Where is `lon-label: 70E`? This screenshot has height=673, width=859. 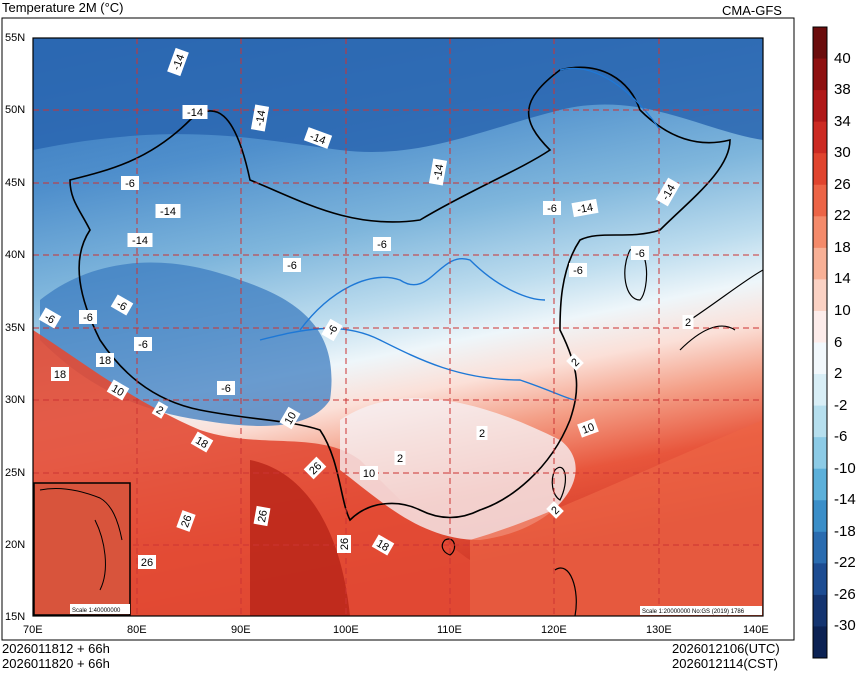 lon-label: 70E is located at coordinates (33, 630).